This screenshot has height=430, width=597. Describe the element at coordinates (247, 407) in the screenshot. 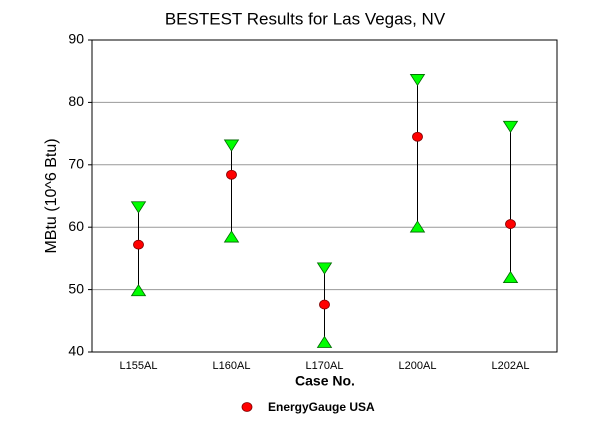

I see `legend-marker` at that location.